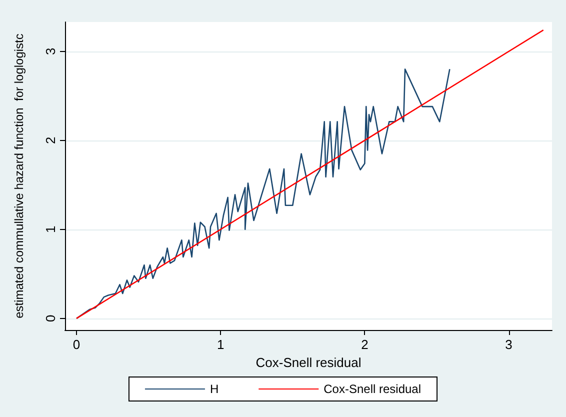  What do you see at coordinates (214, 389) in the screenshot?
I see `legend-label: H` at bounding box center [214, 389].